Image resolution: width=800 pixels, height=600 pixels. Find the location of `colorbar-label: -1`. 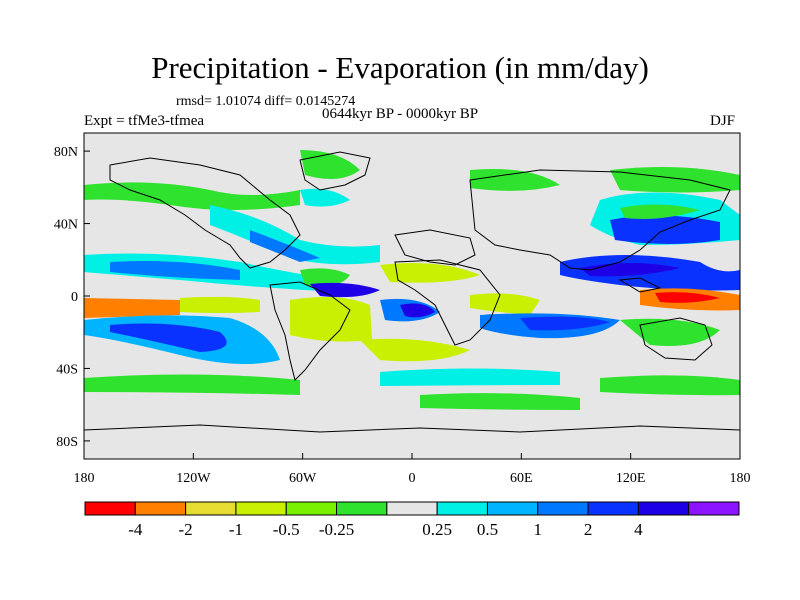

colorbar-label: -1 is located at coordinates (236, 529).